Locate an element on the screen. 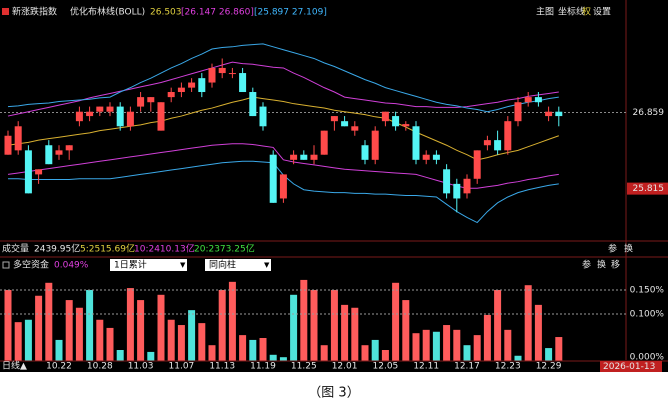  tick-box is located at coordinates (647, 188).